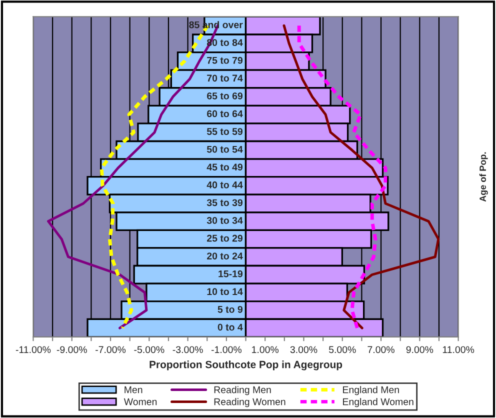  Describe the element at coordinates (230, 327) in the screenshot. I see `y-tick-label: 0 to 4` at that location.